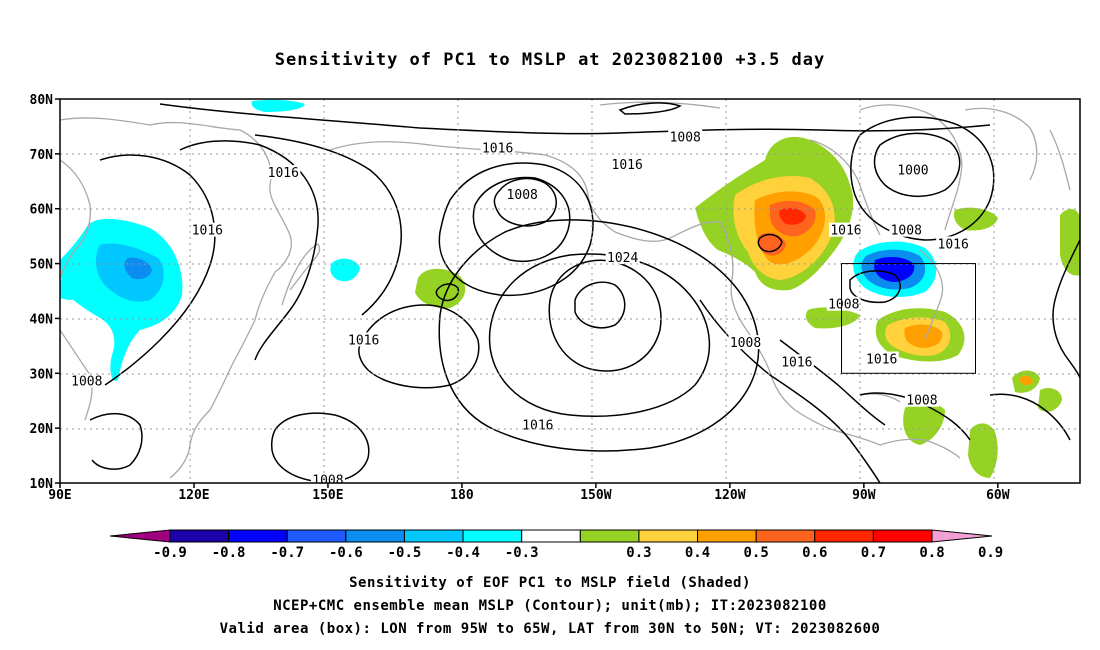 Image resolution: width=1100 pixels, height=650 pixels. I want to click on lon-label: 120E, so click(193, 495).